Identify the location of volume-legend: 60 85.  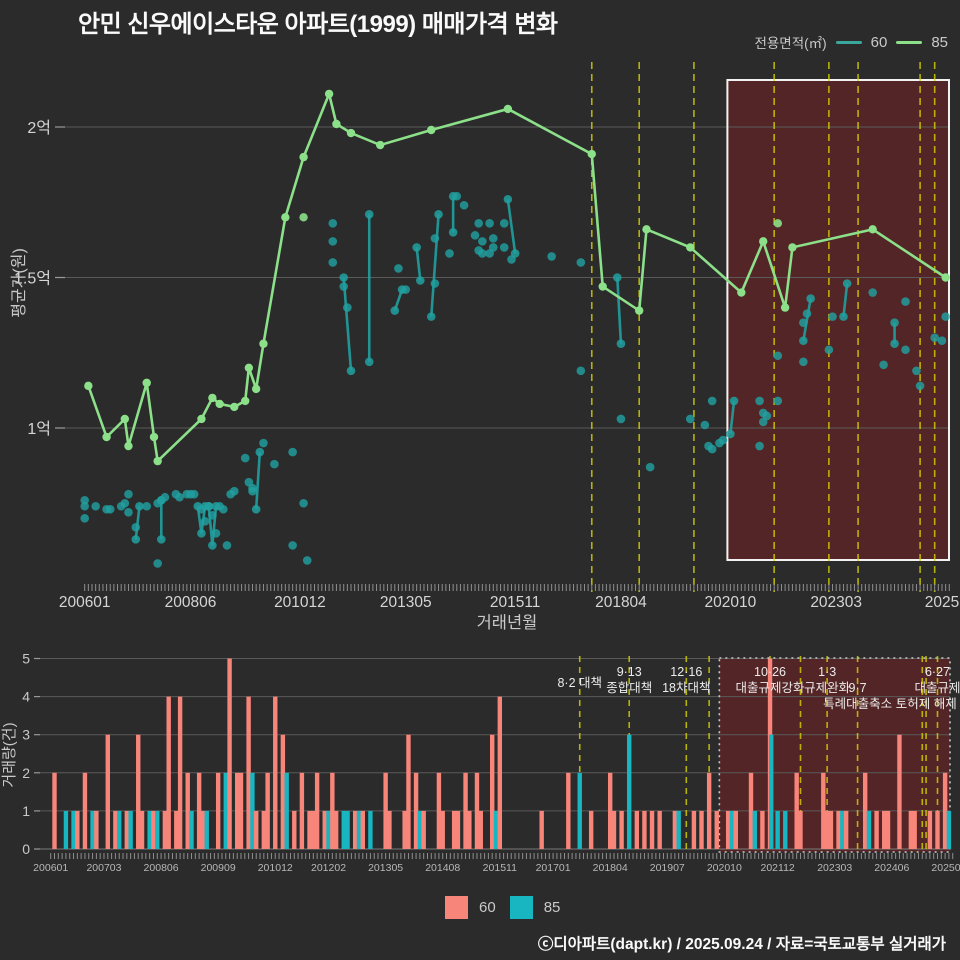
(502, 907).